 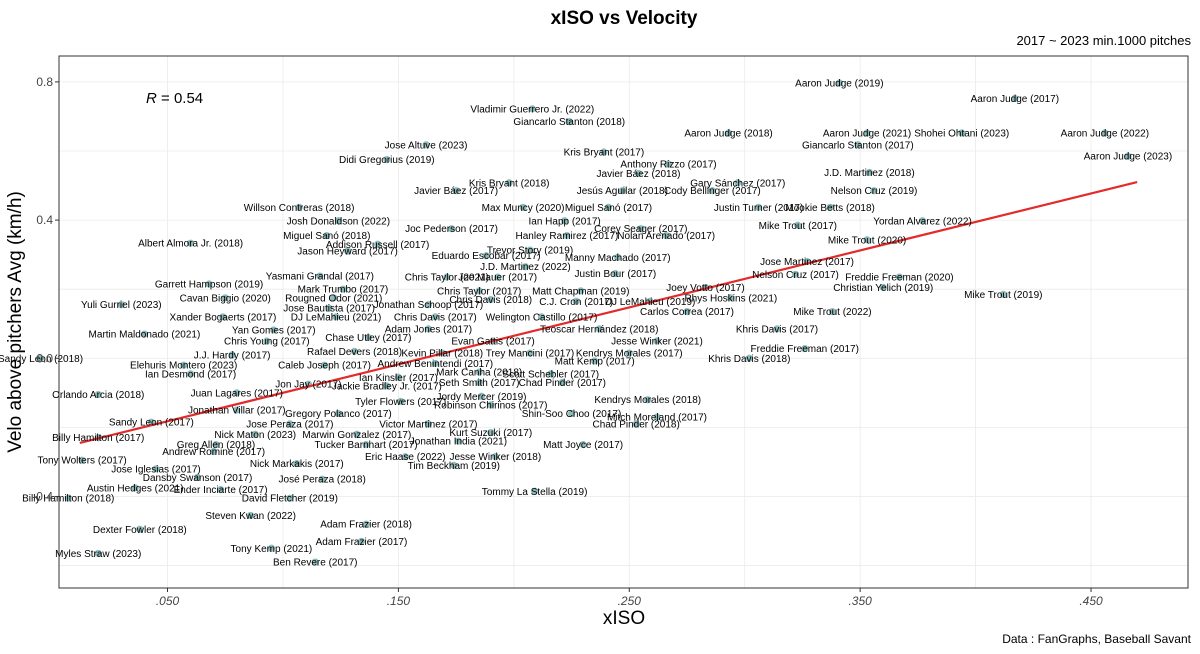 I want to click on point-label: Trevor Story (2019), so click(x=530, y=251).